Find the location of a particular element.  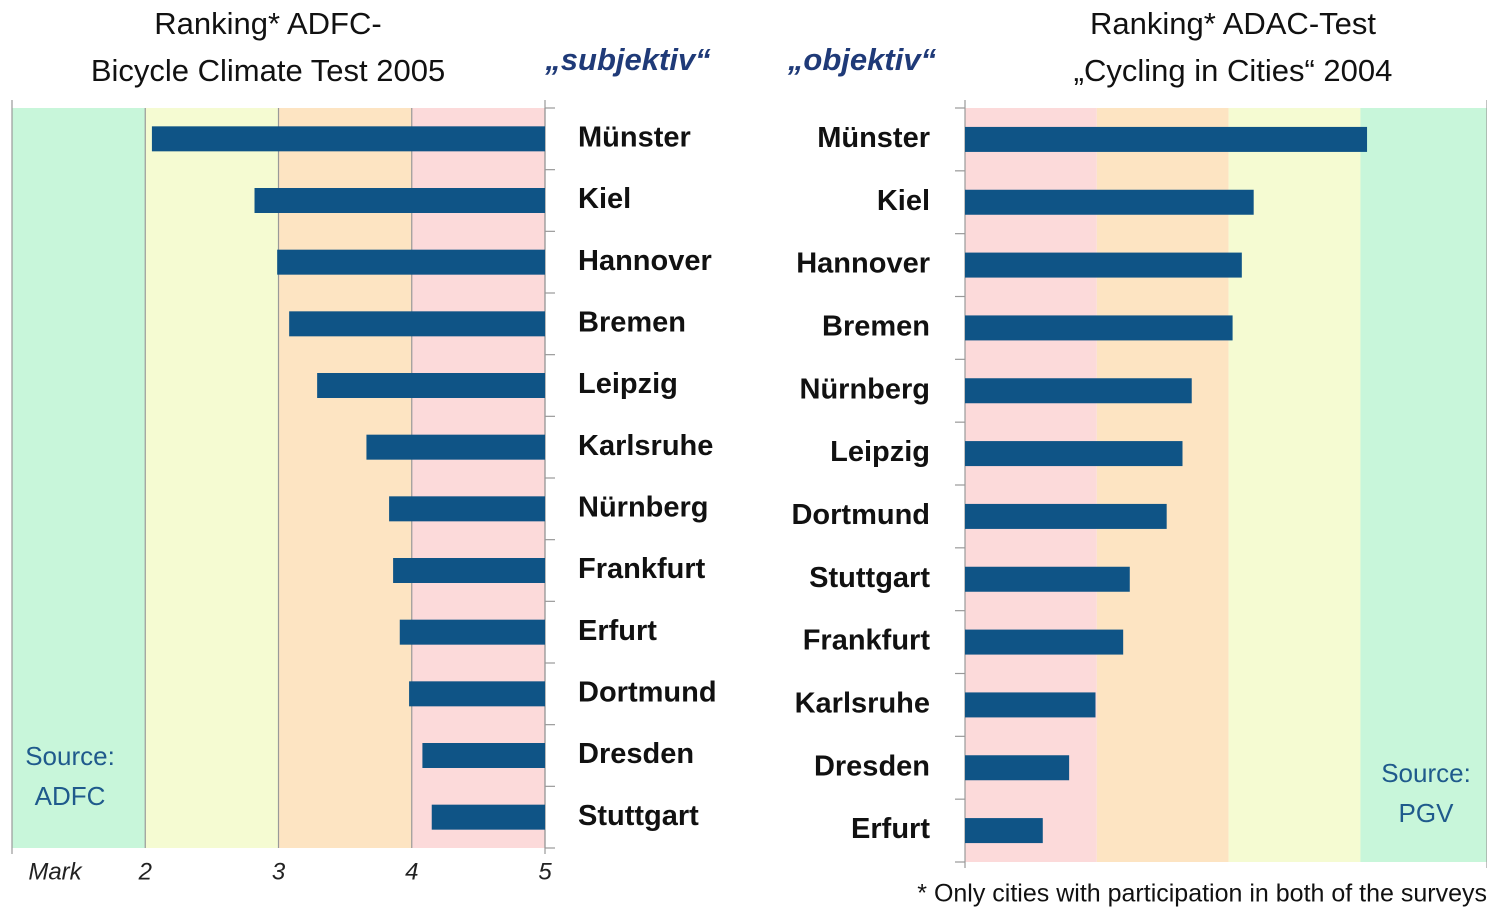

chart-subtitle: „subjektiv“ is located at coordinates (627, 59).